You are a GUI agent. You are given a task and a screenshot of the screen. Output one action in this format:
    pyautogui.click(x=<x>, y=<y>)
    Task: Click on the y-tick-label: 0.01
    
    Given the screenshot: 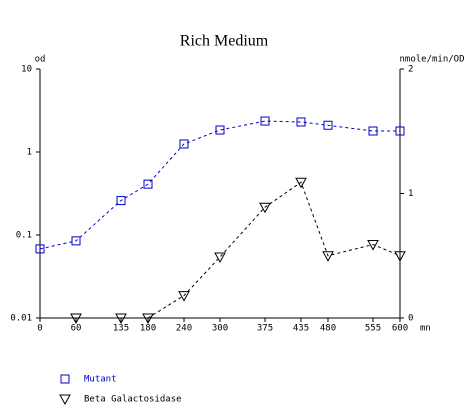 What is the action you would take?
    pyautogui.click(x=21, y=319)
    